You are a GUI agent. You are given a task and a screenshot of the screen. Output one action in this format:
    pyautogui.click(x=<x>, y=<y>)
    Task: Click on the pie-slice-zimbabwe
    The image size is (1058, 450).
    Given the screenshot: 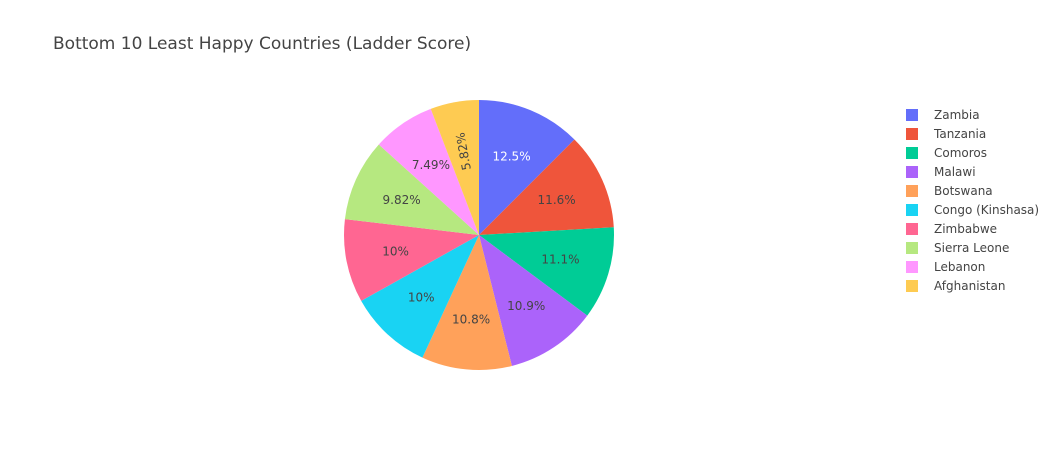 What is the action you would take?
    pyautogui.click(x=411, y=260)
    